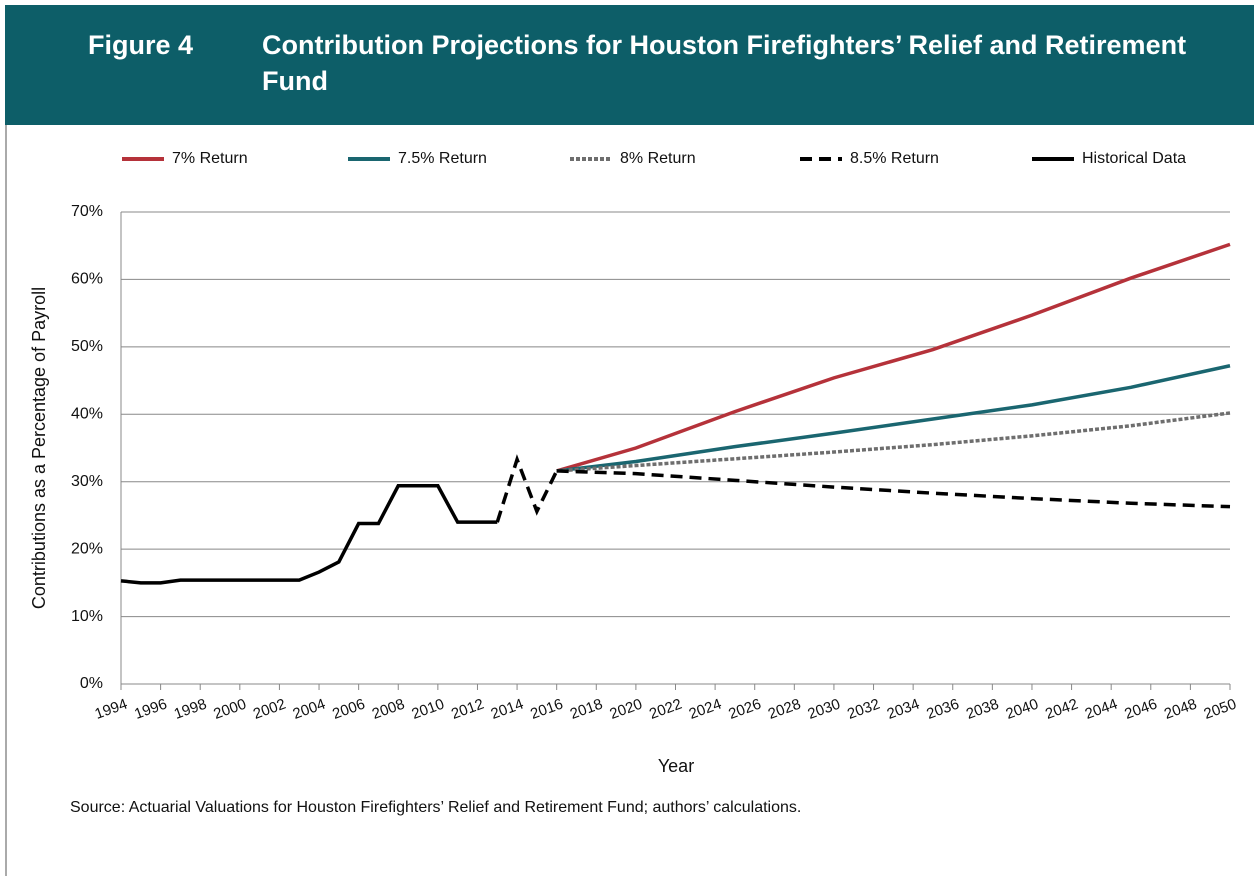  What do you see at coordinates (87, 211) in the screenshot?
I see `y-tick-label: 70%` at bounding box center [87, 211].